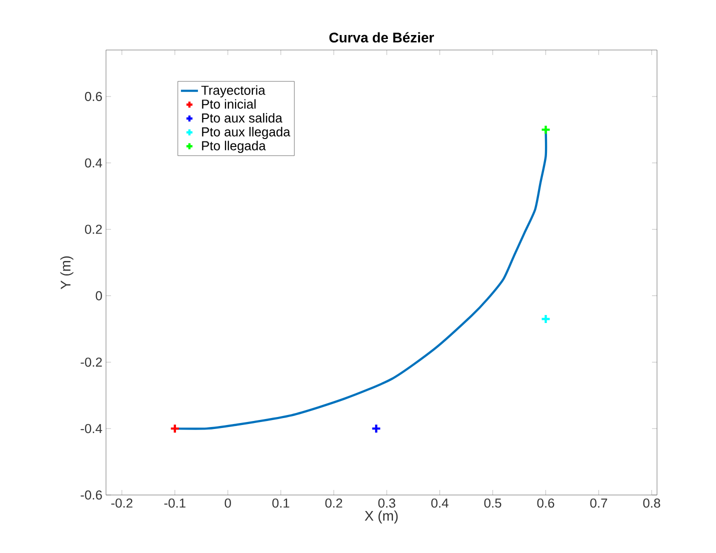  Describe the element at coordinates (246, 133) in the screenshot. I see `legend-label: Pto aux llegada` at that location.